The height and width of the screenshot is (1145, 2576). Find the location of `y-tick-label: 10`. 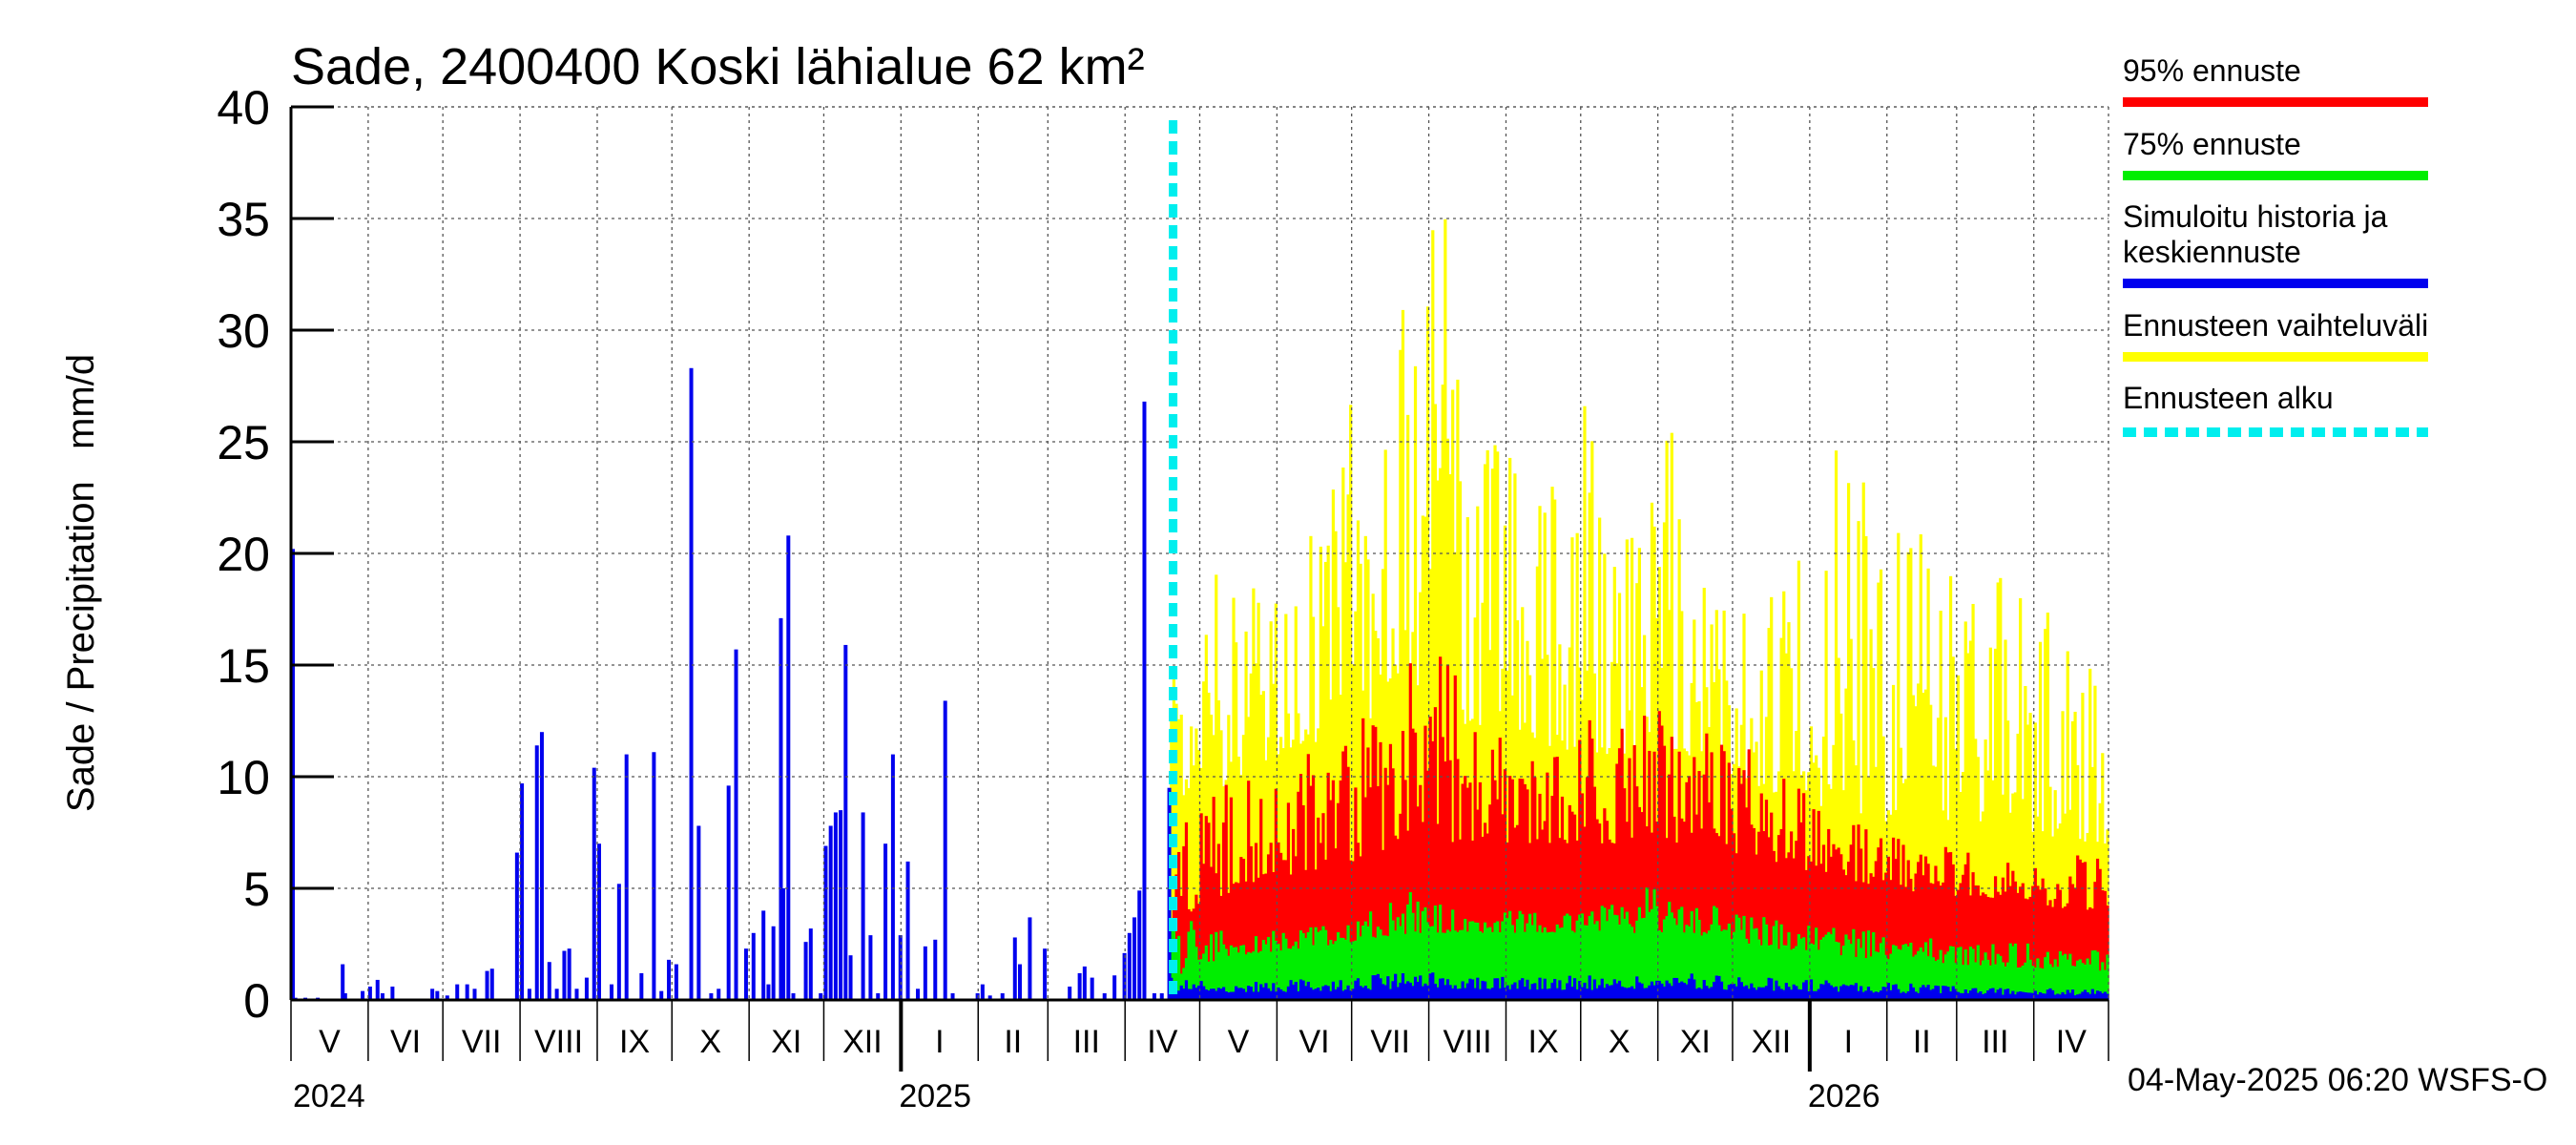

y-tick-label: 10 is located at coordinates (243, 777).